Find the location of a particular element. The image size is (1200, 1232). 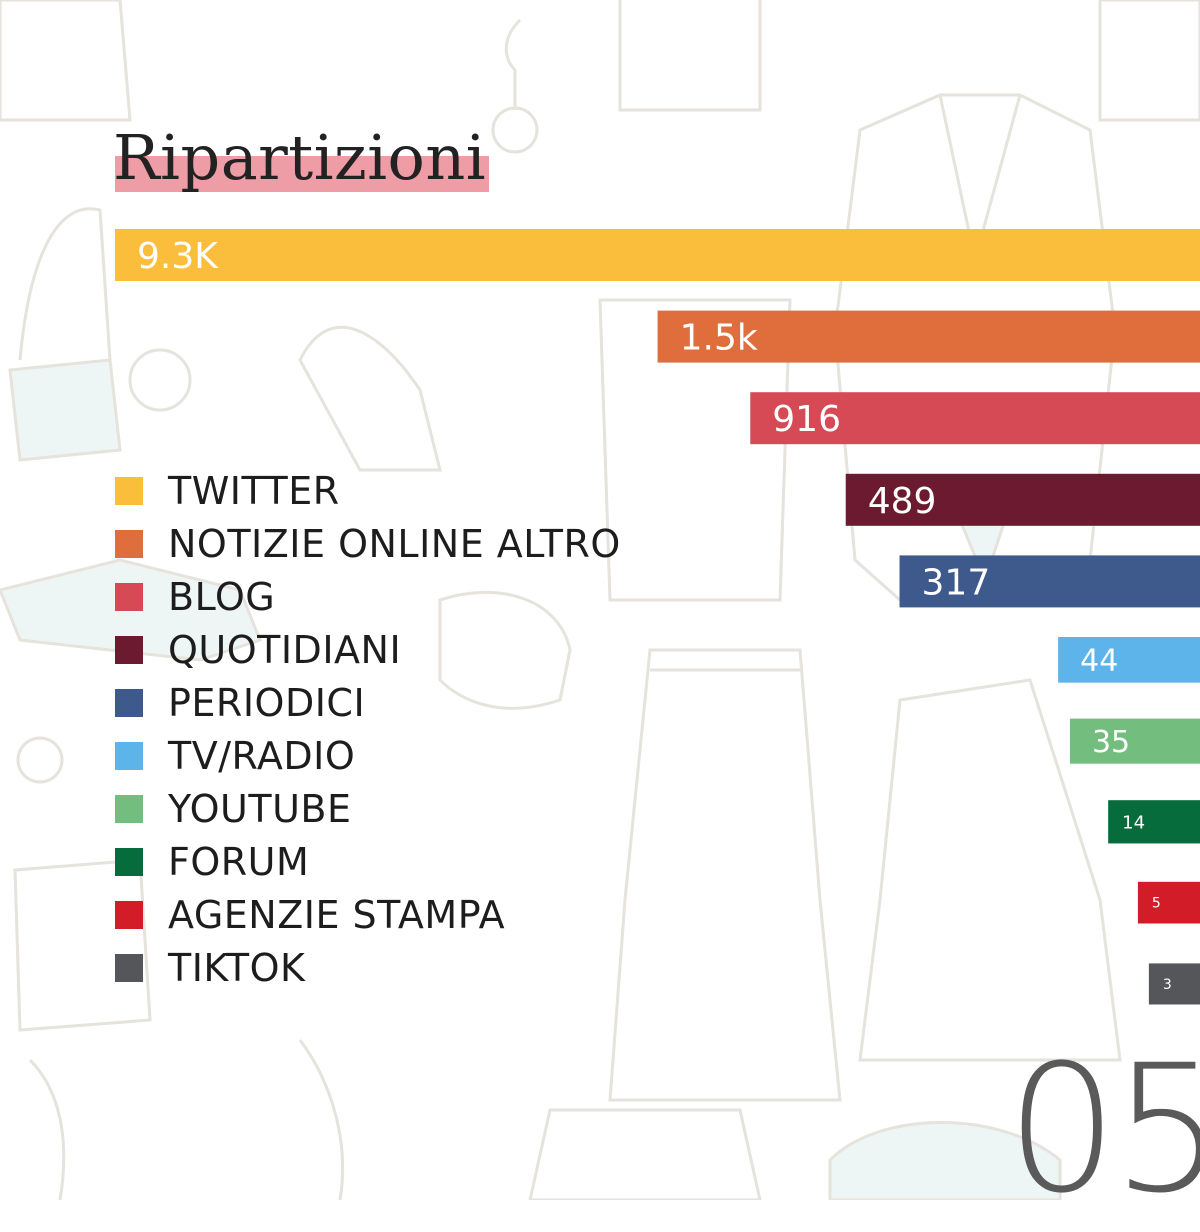

legend-label: QUOTIDIANI is located at coordinates (285, 649).